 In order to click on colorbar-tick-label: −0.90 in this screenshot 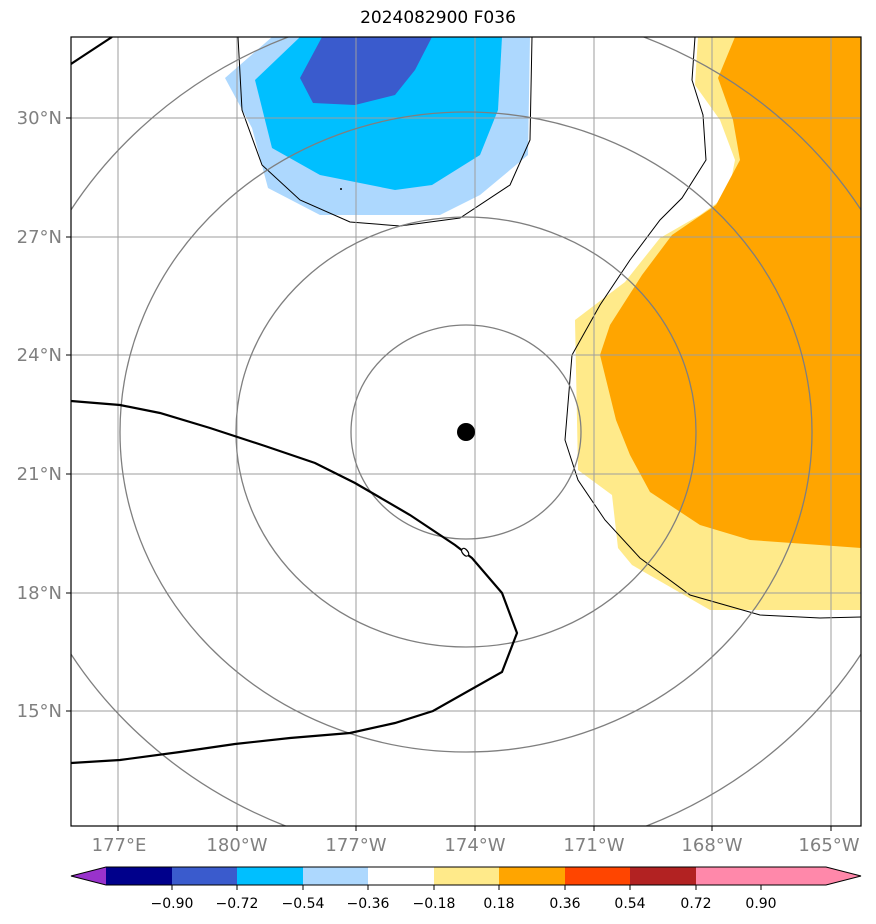, I will do `click(172, 904)`.